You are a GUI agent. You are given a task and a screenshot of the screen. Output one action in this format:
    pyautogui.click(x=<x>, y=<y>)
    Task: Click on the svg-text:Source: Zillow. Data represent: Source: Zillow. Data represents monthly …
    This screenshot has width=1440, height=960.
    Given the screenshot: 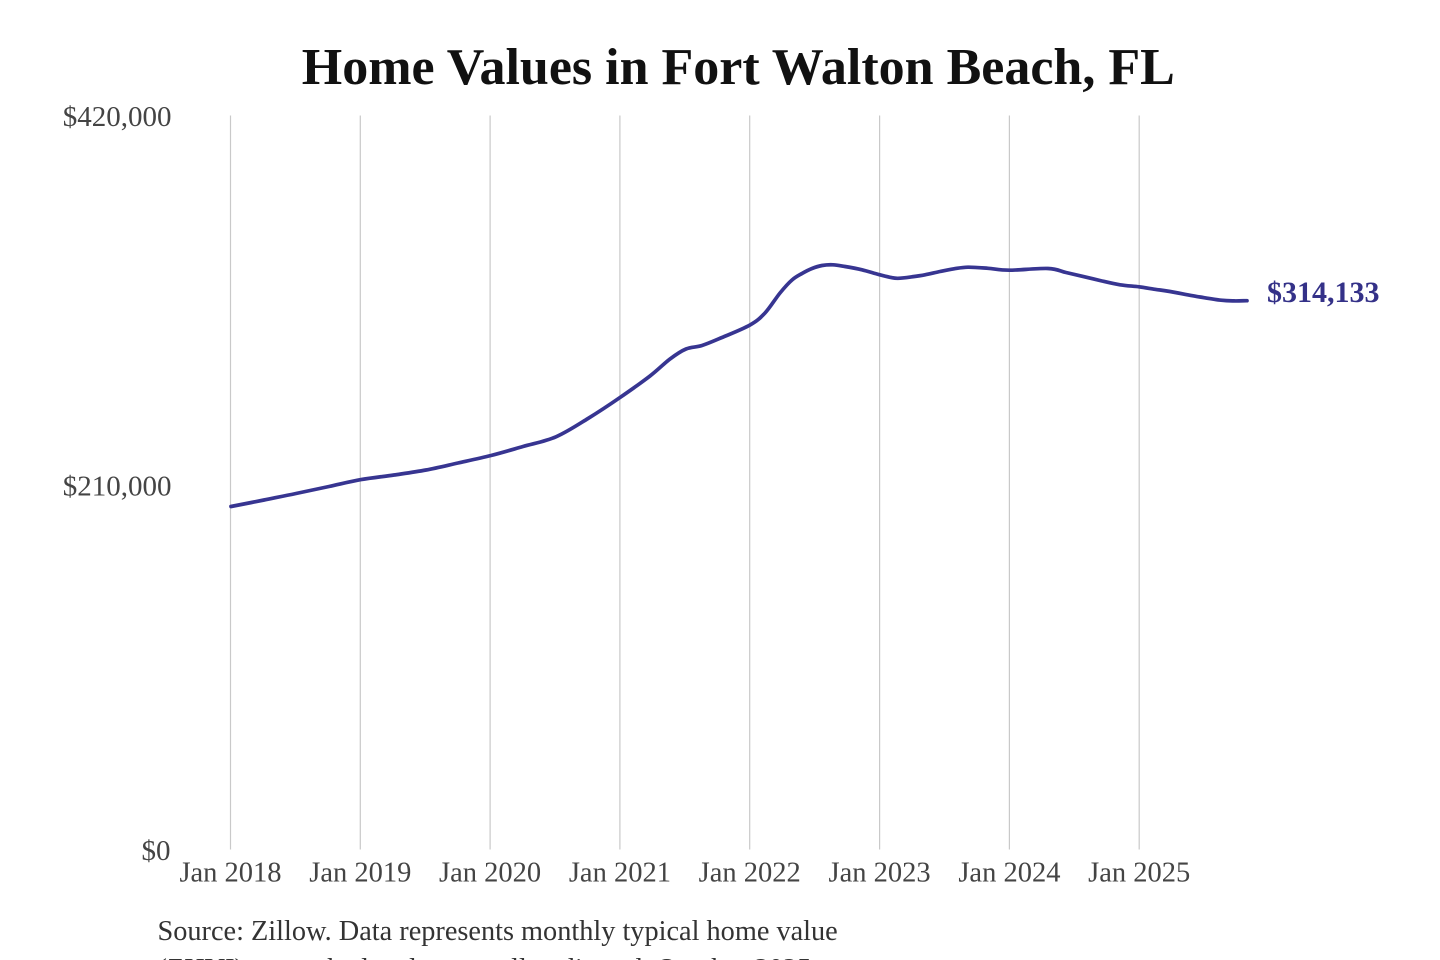 What is the action you would take?
    pyautogui.click(x=498, y=931)
    